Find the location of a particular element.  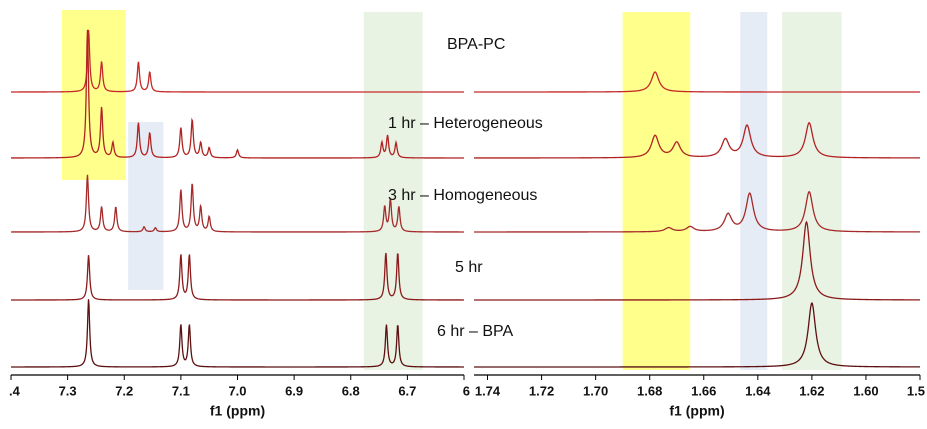

x-tick-label: 6.8 is located at coordinates (351, 390).